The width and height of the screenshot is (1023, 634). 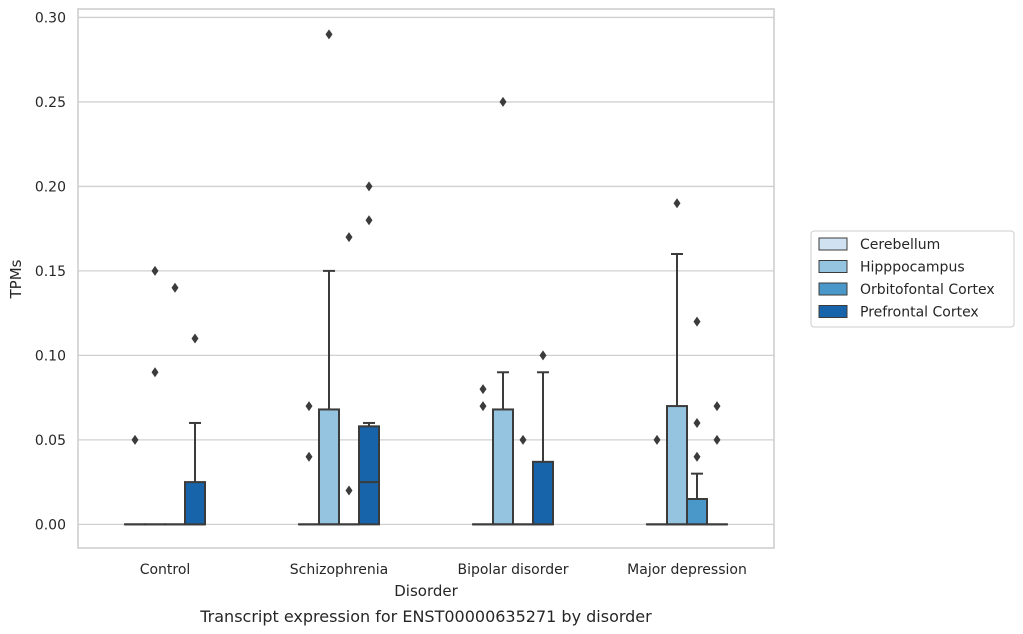 I want to click on y-axis-label: TPMs, so click(x=16, y=279).